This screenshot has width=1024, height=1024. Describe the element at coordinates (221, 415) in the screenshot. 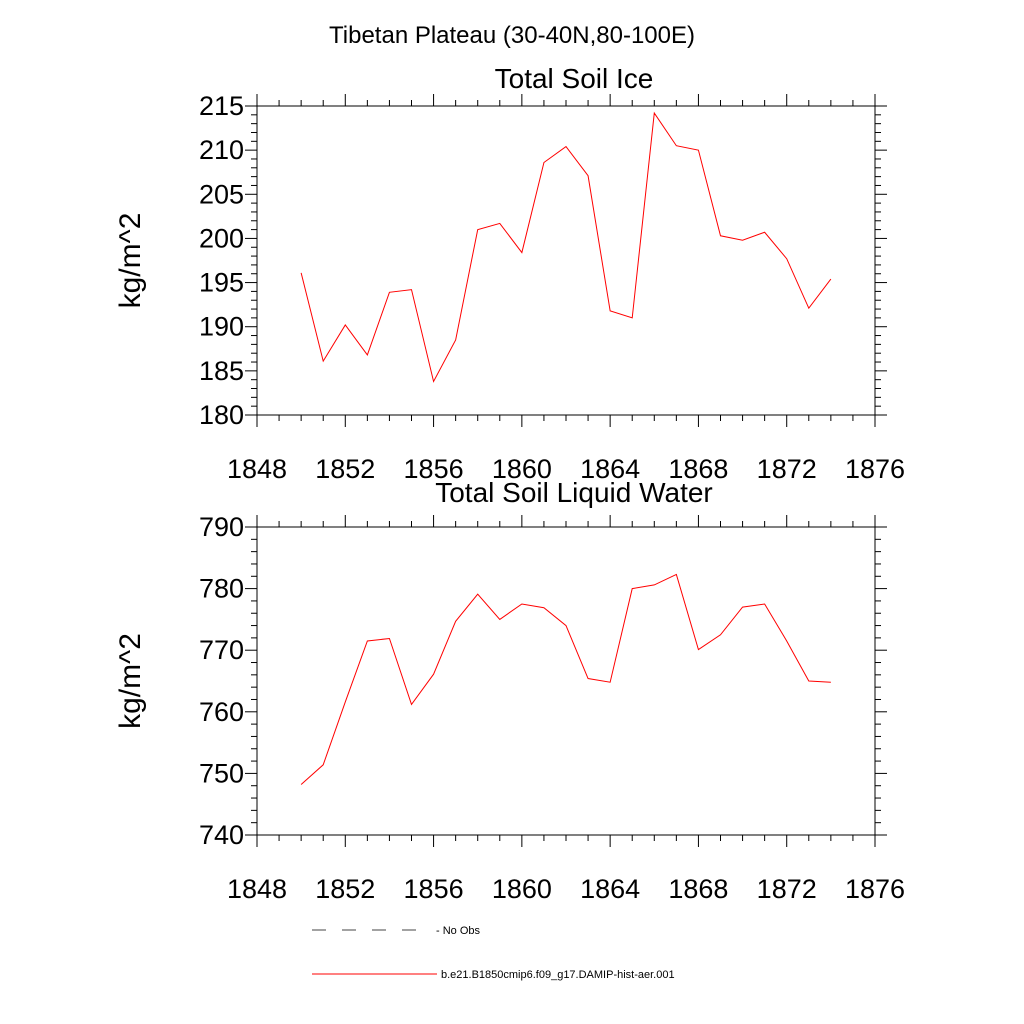

I see `y-tick-label: 180` at that location.